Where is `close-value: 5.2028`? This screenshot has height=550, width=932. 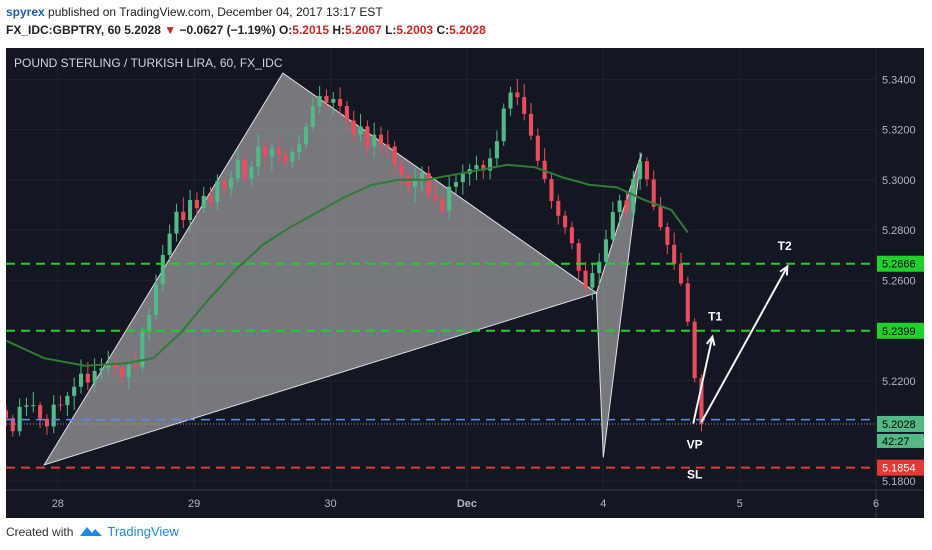 close-value: 5.2028 is located at coordinates (467, 30).